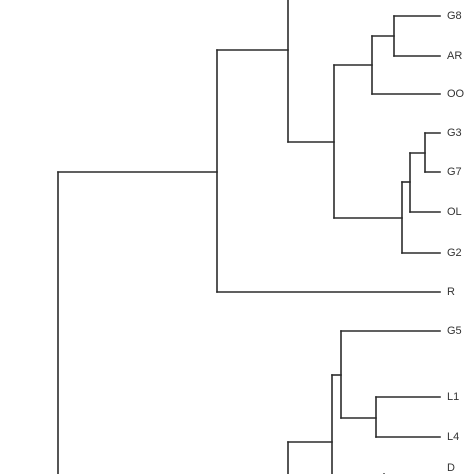  Describe the element at coordinates (453, 437) in the screenshot. I see `leaf-label-l4: L4` at that location.